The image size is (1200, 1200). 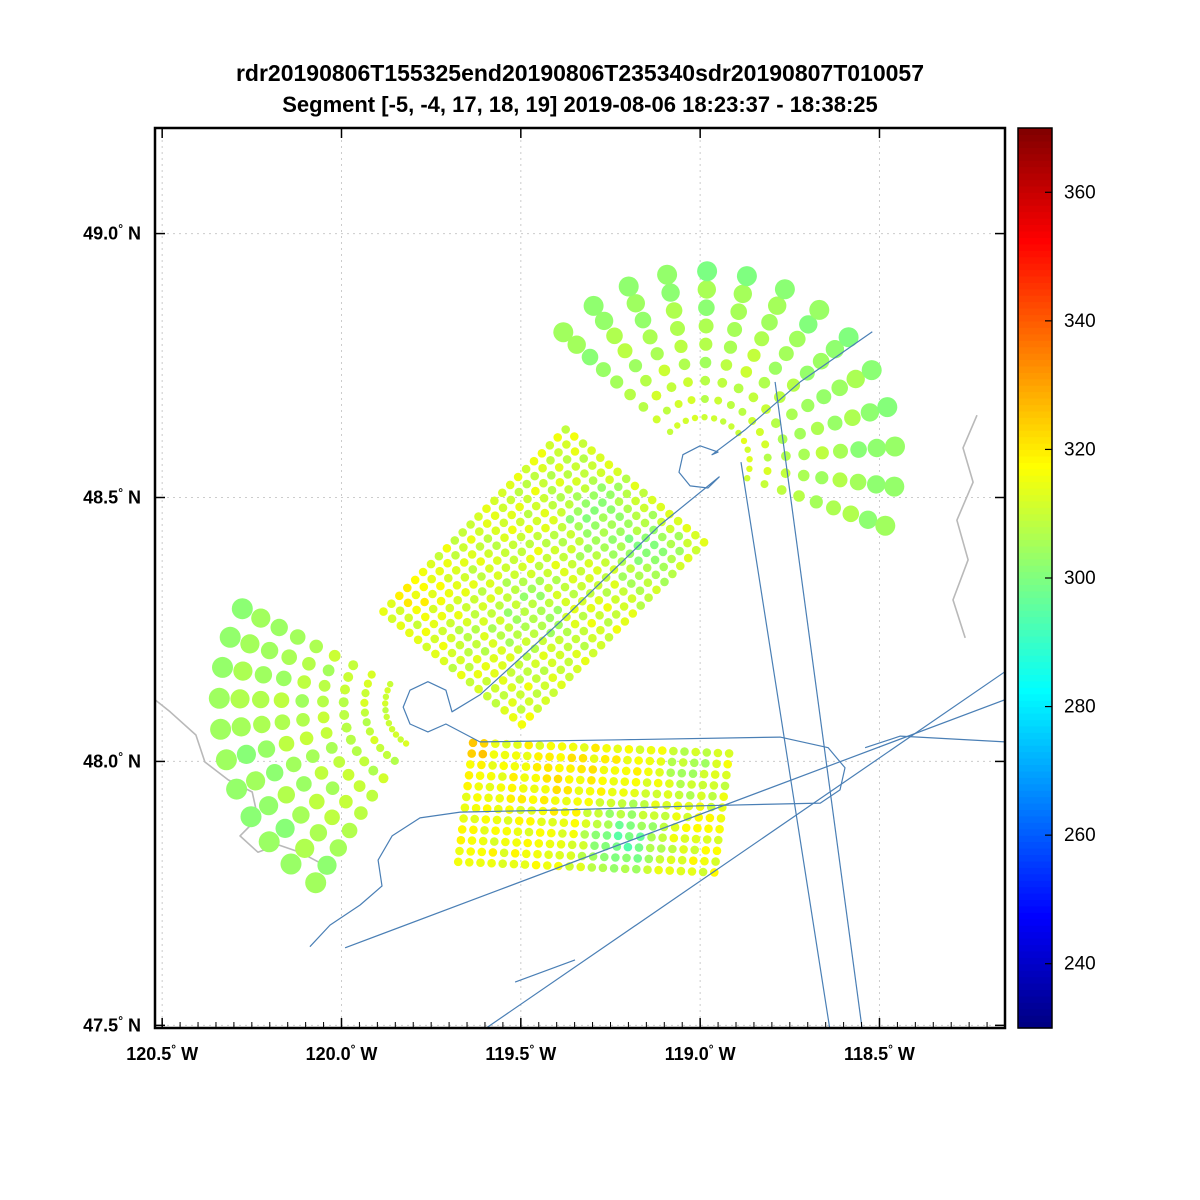 I want to click on fan-upper, so click(x=729, y=398).